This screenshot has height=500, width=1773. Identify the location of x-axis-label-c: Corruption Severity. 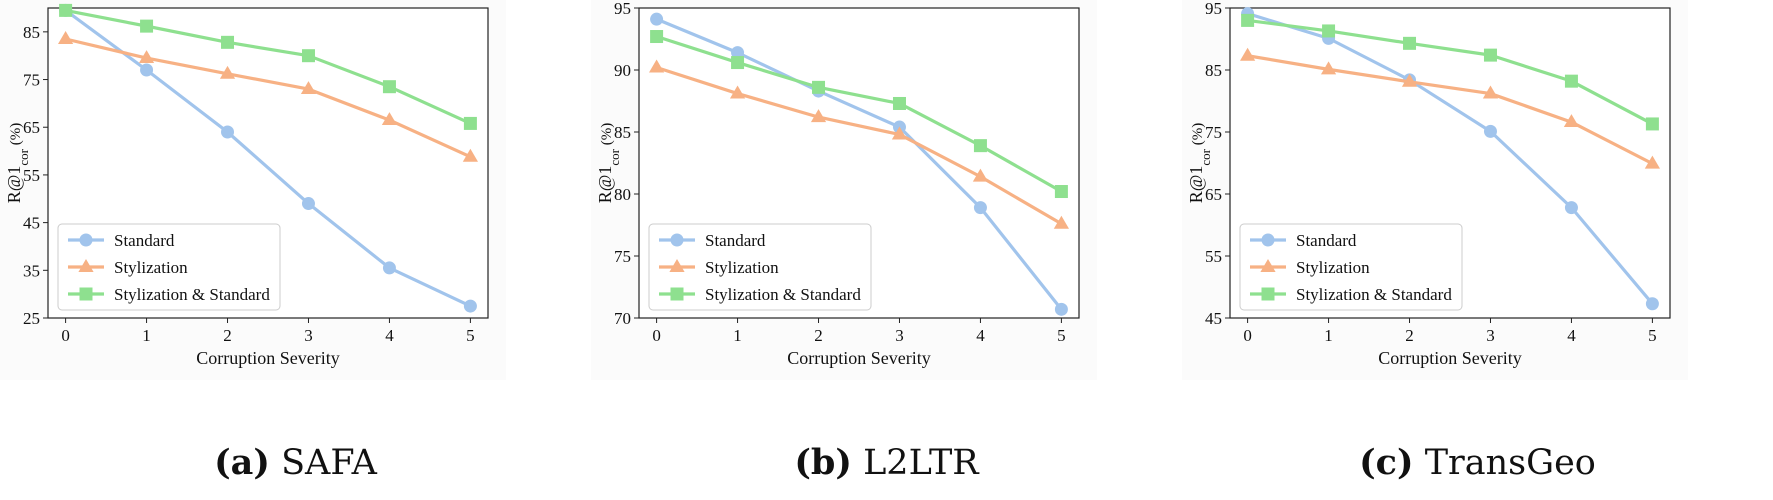
(1449, 358).